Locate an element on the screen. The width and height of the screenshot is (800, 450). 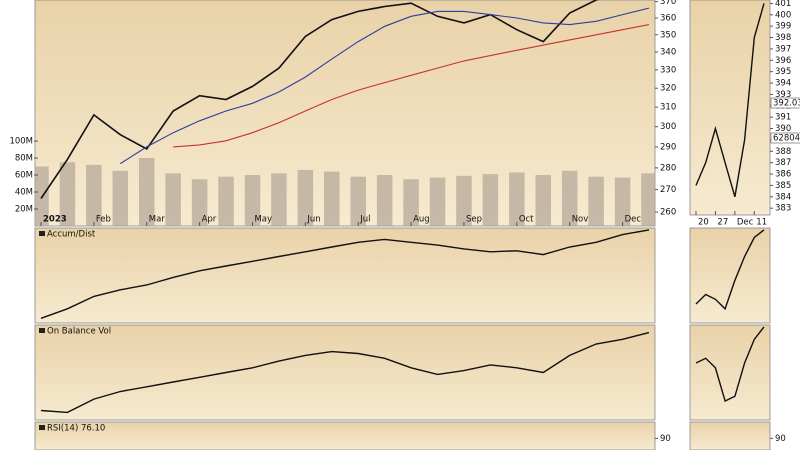
y-tick-label: 385 is located at coordinates (783, 186).